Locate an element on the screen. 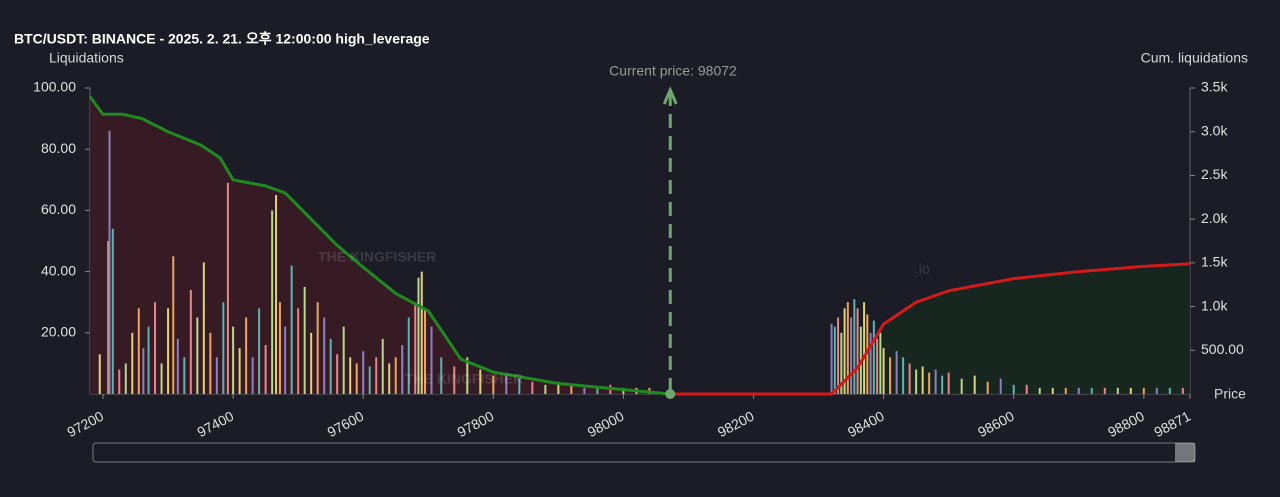 The height and width of the screenshot is (497, 1280). y2-tick-label: 3.0k is located at coordinates (1214, 130).